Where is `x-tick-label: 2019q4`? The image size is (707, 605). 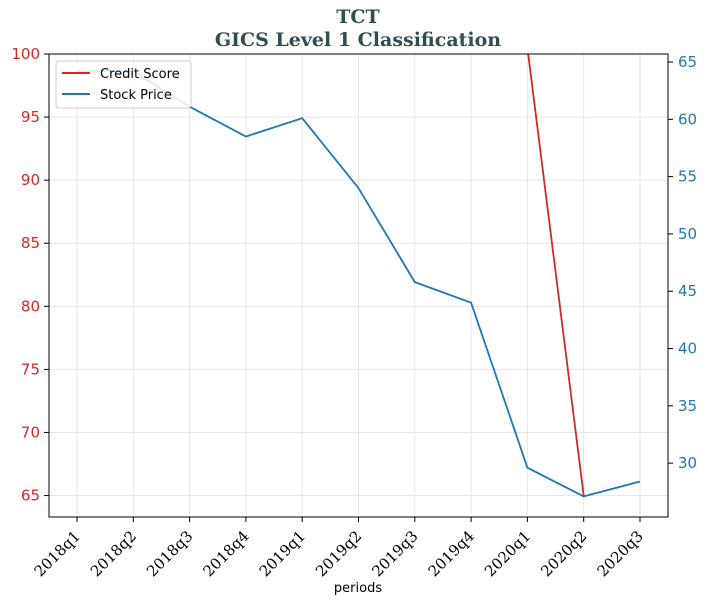 x-tick-label: 2019q4 is located at coordinates (451, 553).